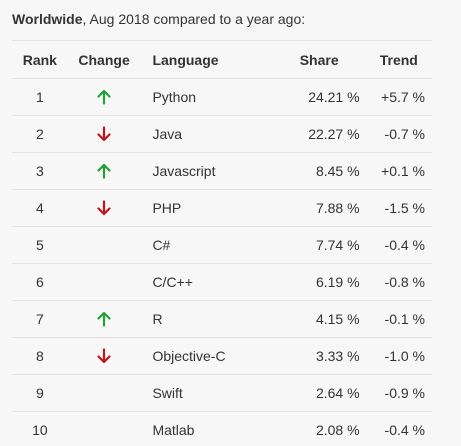 This screenshot has width=461, height=446. Describe the element at coordinates (40, 97) in the screenshot. I see `rank-cell: 1` at that location.